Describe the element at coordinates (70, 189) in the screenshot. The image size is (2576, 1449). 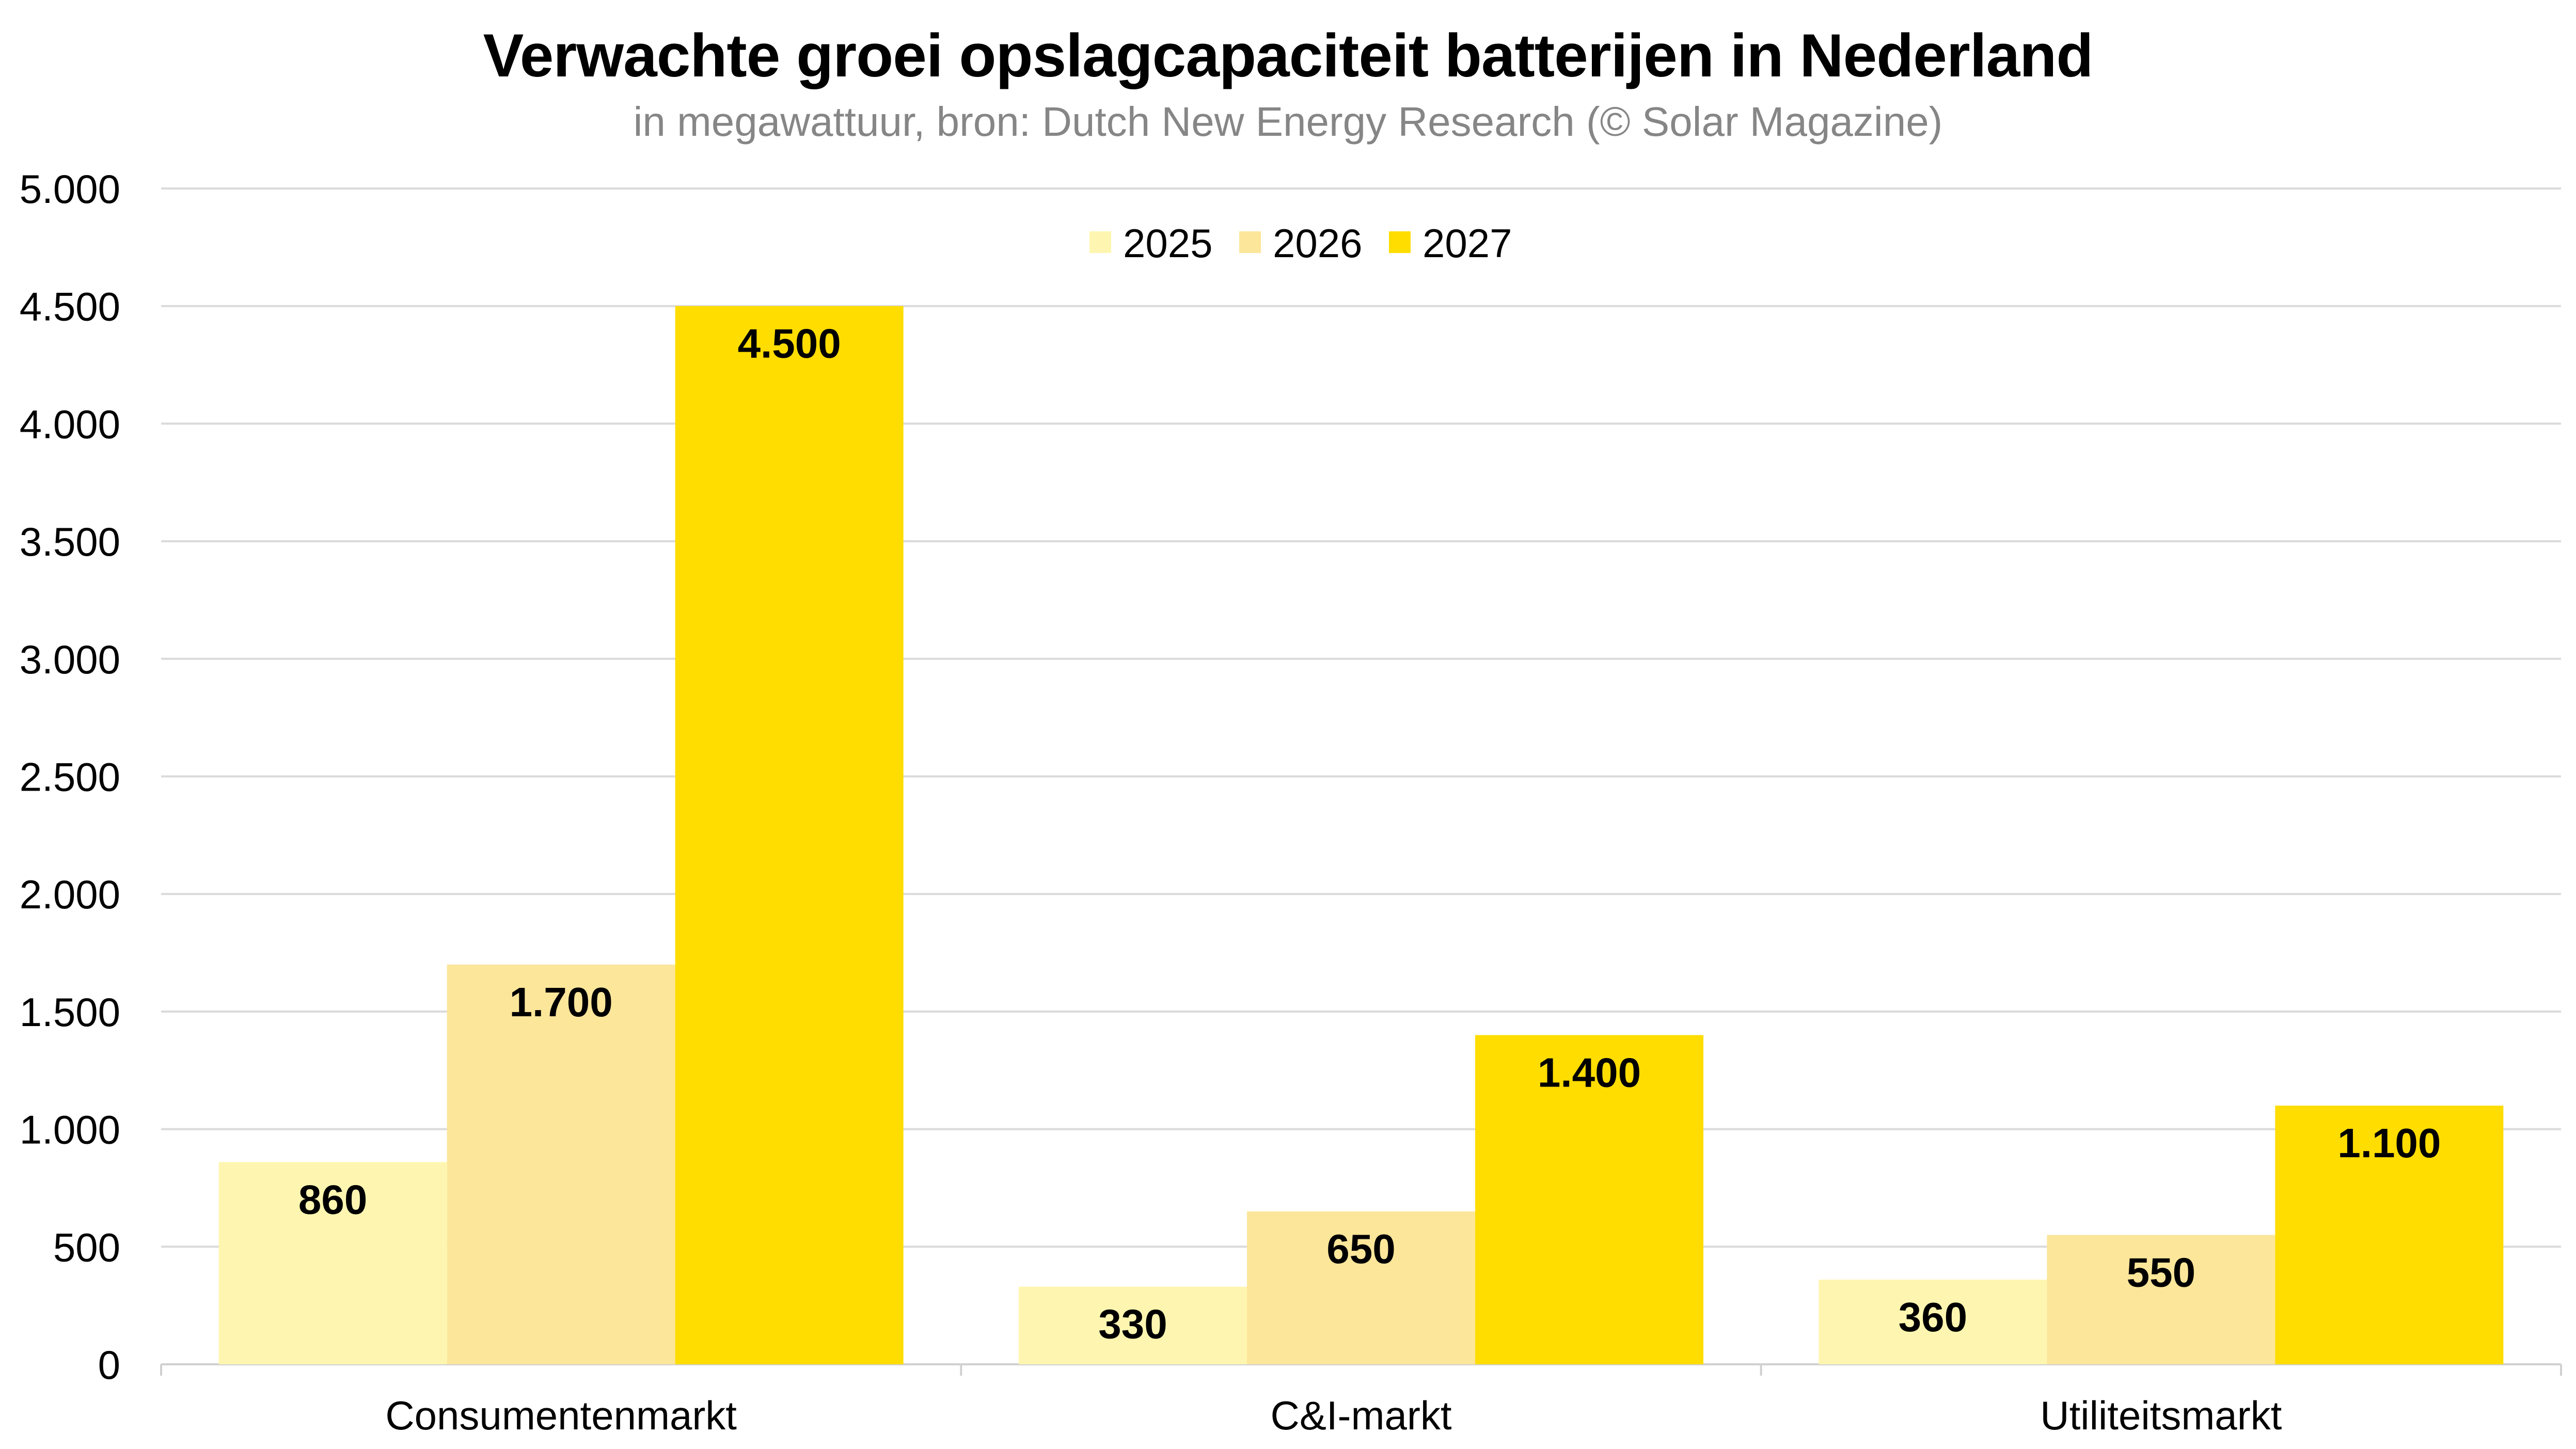
I see `y-tick-label: 5.000` at that location.